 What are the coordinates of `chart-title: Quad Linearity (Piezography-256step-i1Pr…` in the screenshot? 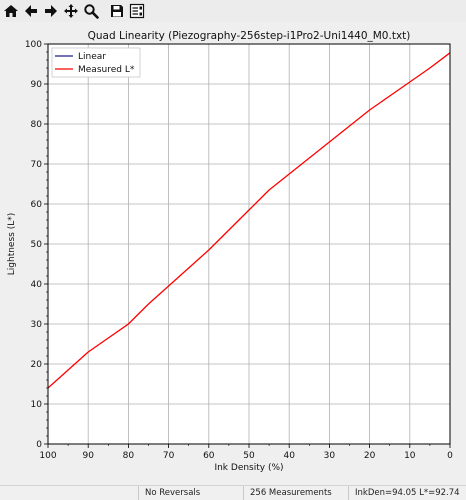 It's located at (249, 36).